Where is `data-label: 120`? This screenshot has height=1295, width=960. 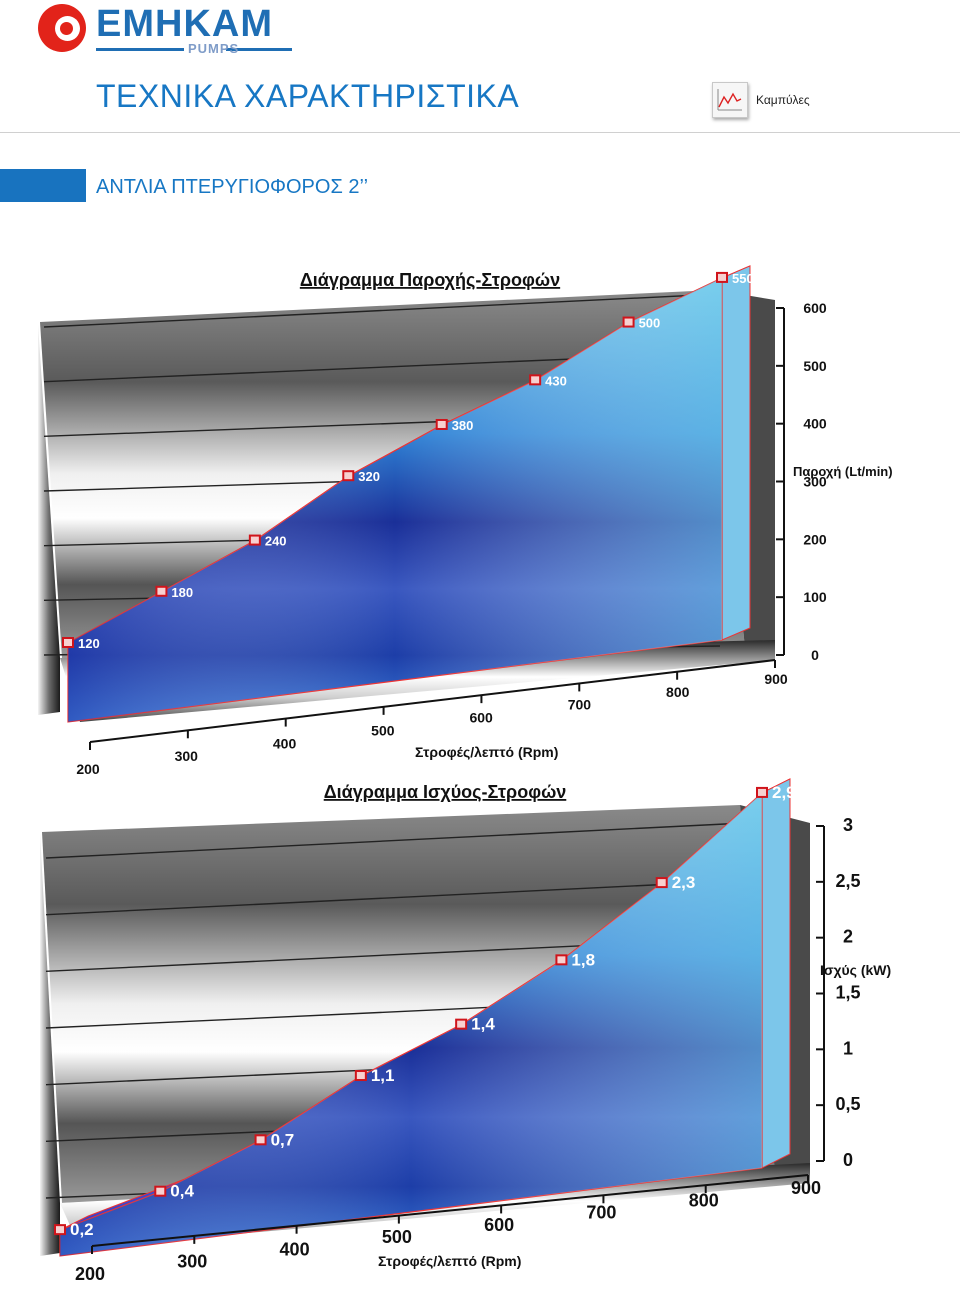
data-label: 120 is located at coordinates (89, 643).